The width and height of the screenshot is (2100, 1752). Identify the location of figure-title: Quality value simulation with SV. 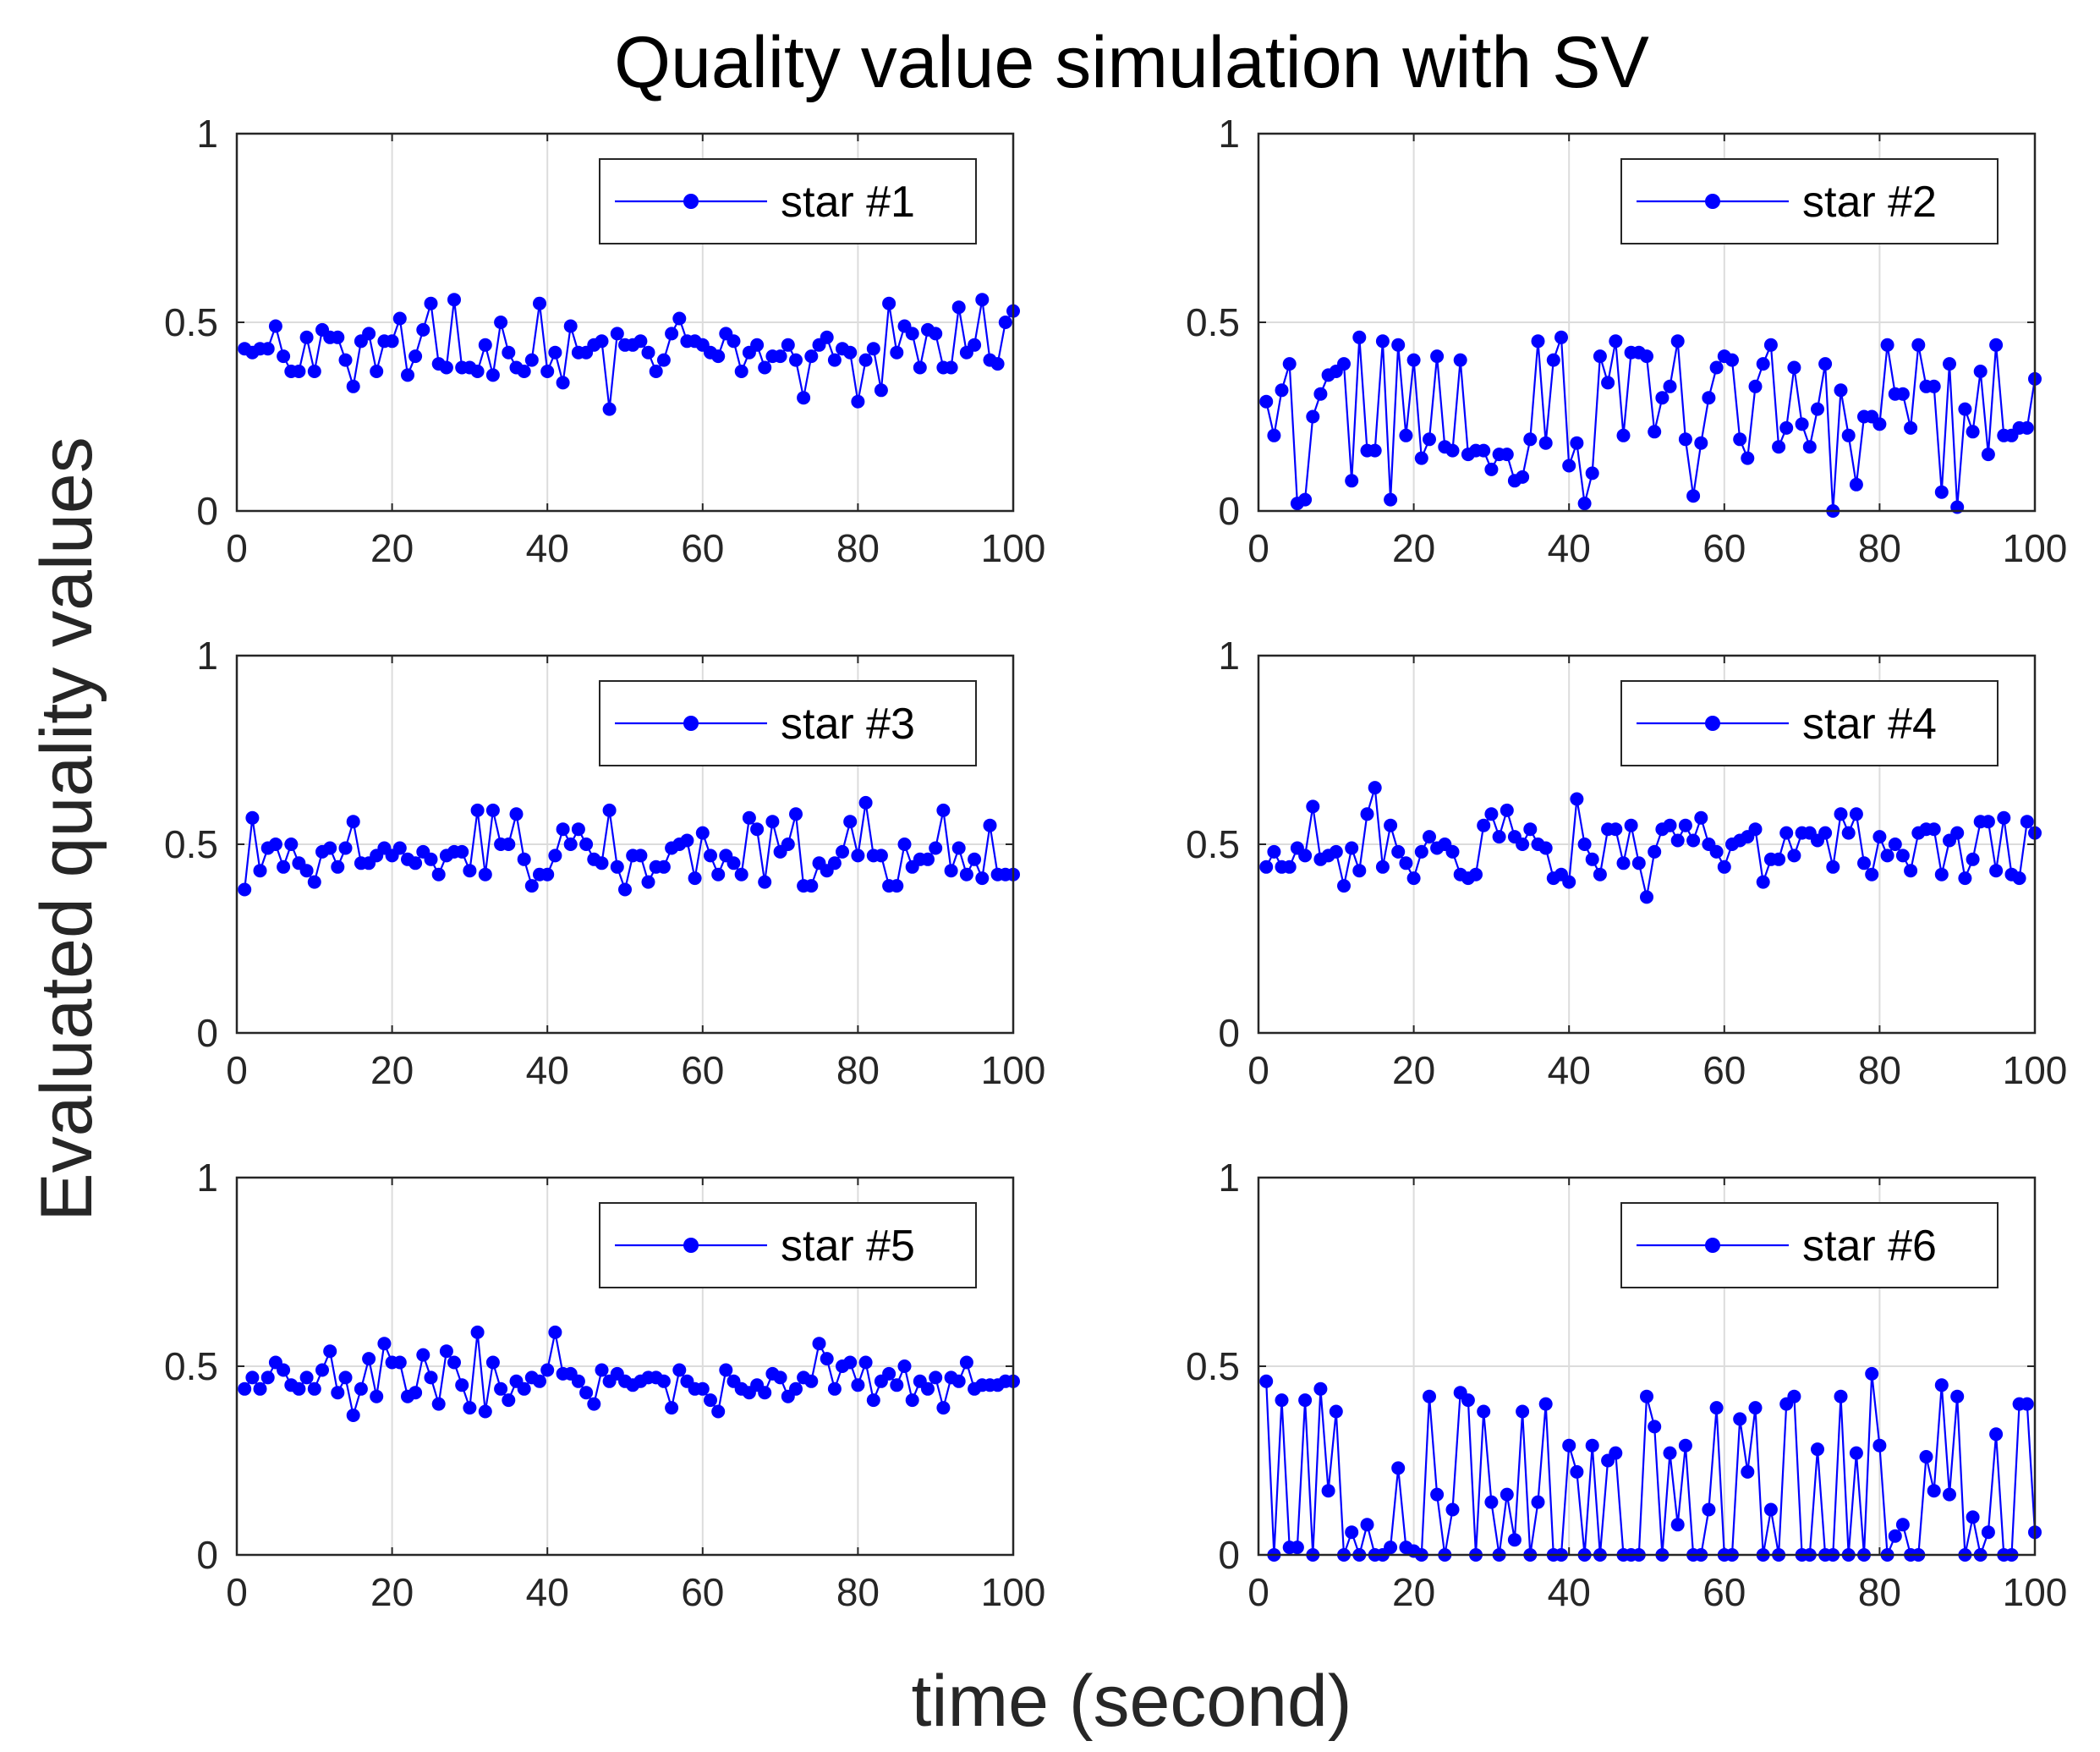
(1131, 62).